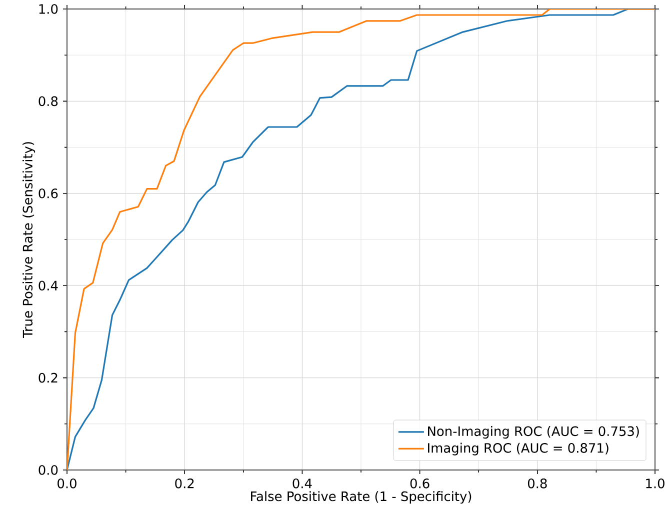 The width and height of the screenshot is (666, 527). Describe the element at coordinates (48, 470) in the screenshot. I see `y-tick-label: 0.0` at that location.